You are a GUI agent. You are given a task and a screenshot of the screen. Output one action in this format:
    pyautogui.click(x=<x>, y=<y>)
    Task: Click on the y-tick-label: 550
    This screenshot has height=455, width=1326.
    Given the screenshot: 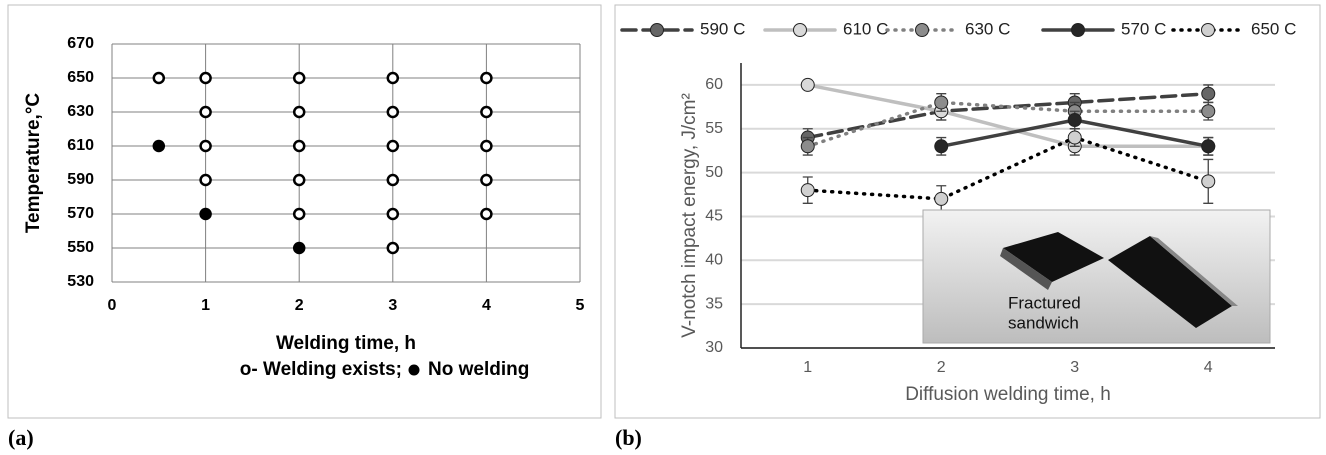 What is the action you would take?
    pyautogui.click(x=80, y=247)
    